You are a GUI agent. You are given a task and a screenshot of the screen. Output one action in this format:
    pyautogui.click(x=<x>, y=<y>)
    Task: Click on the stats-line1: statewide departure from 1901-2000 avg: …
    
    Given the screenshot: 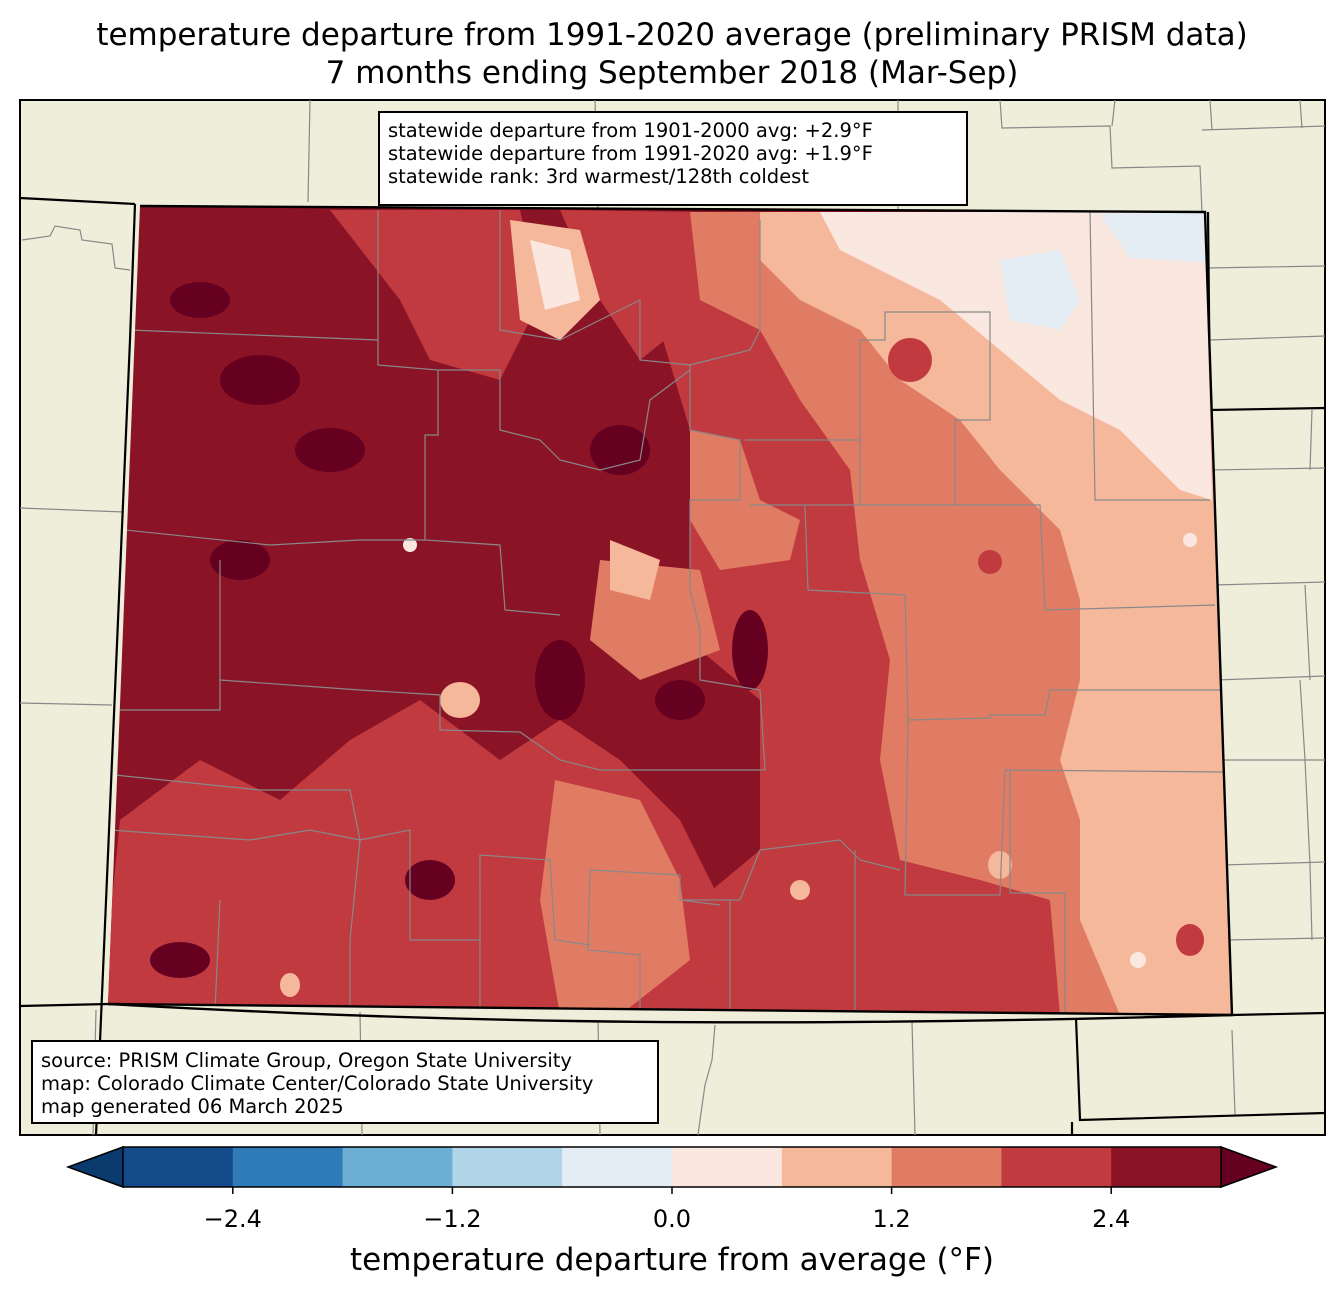 What is the action you would take?
    pyautogui.click(x=630, y=130)
    